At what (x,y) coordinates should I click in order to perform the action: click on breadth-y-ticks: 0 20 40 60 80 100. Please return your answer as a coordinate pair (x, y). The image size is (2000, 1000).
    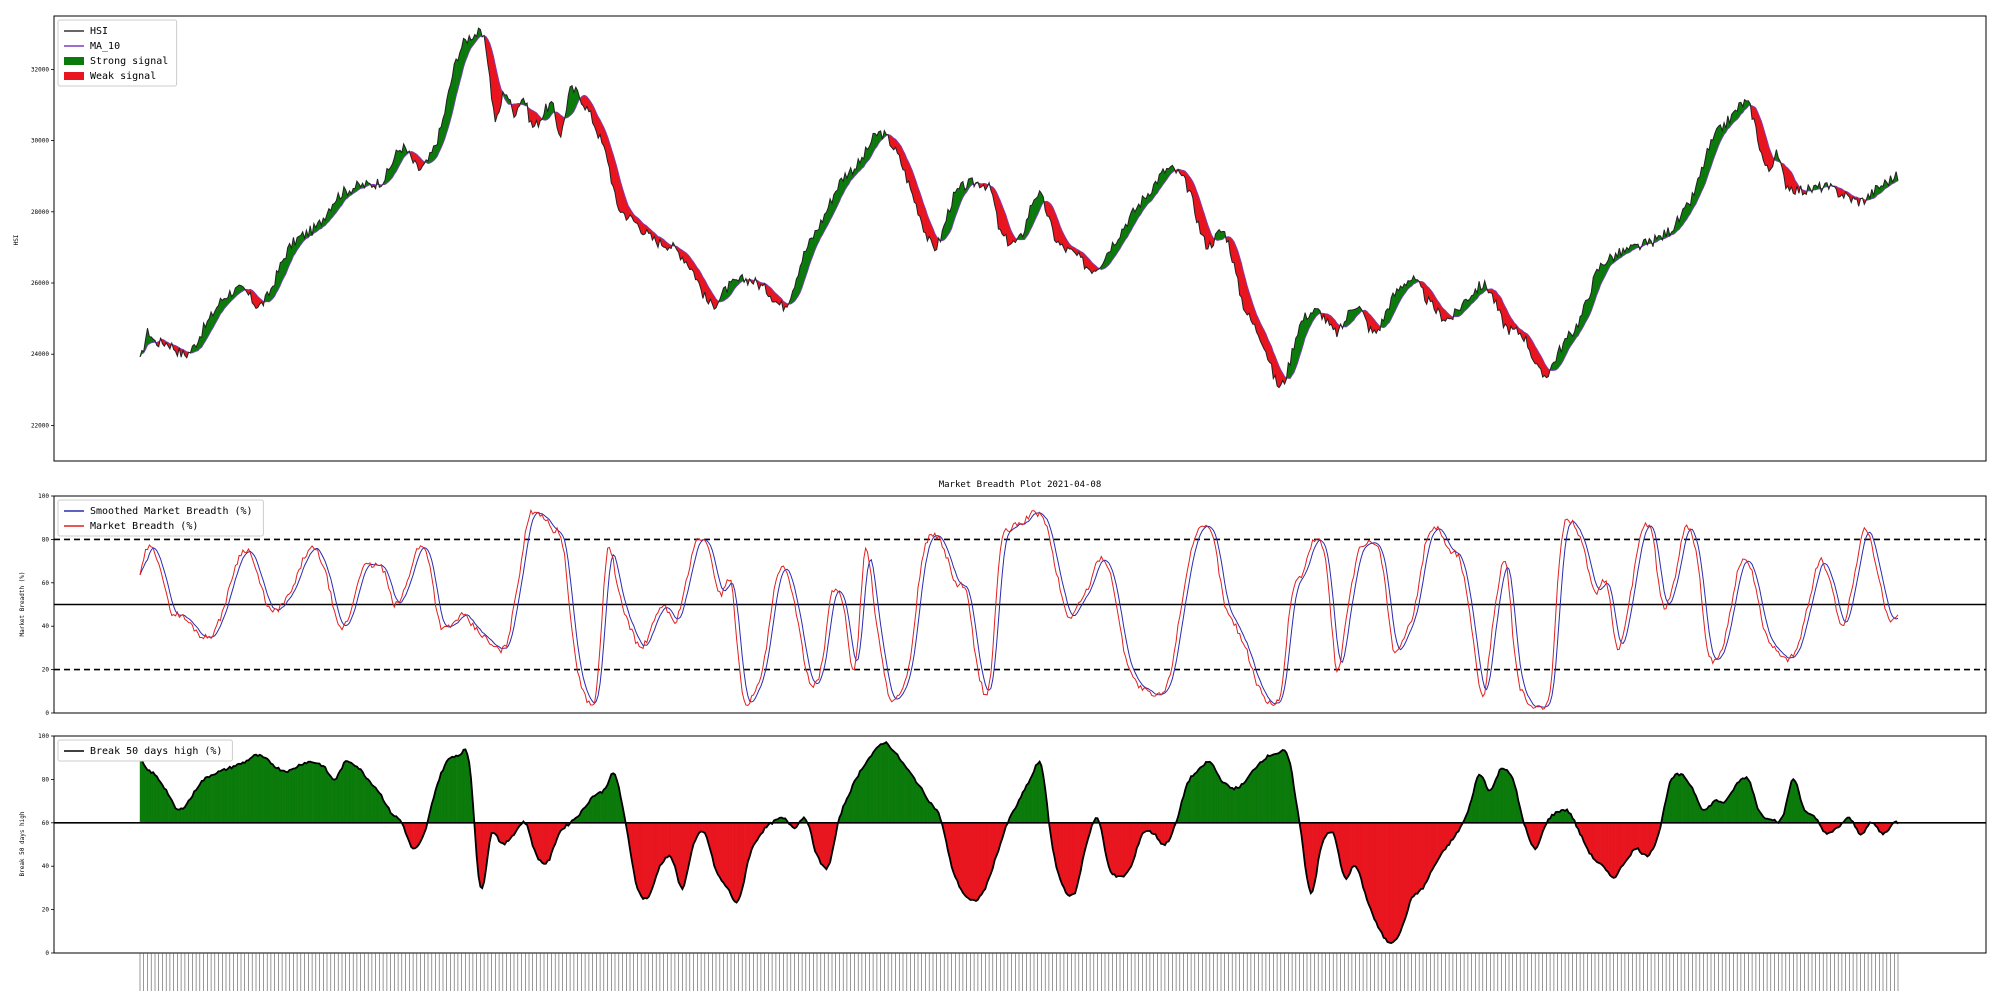
    Looking at the image, I should click on (46, 605).